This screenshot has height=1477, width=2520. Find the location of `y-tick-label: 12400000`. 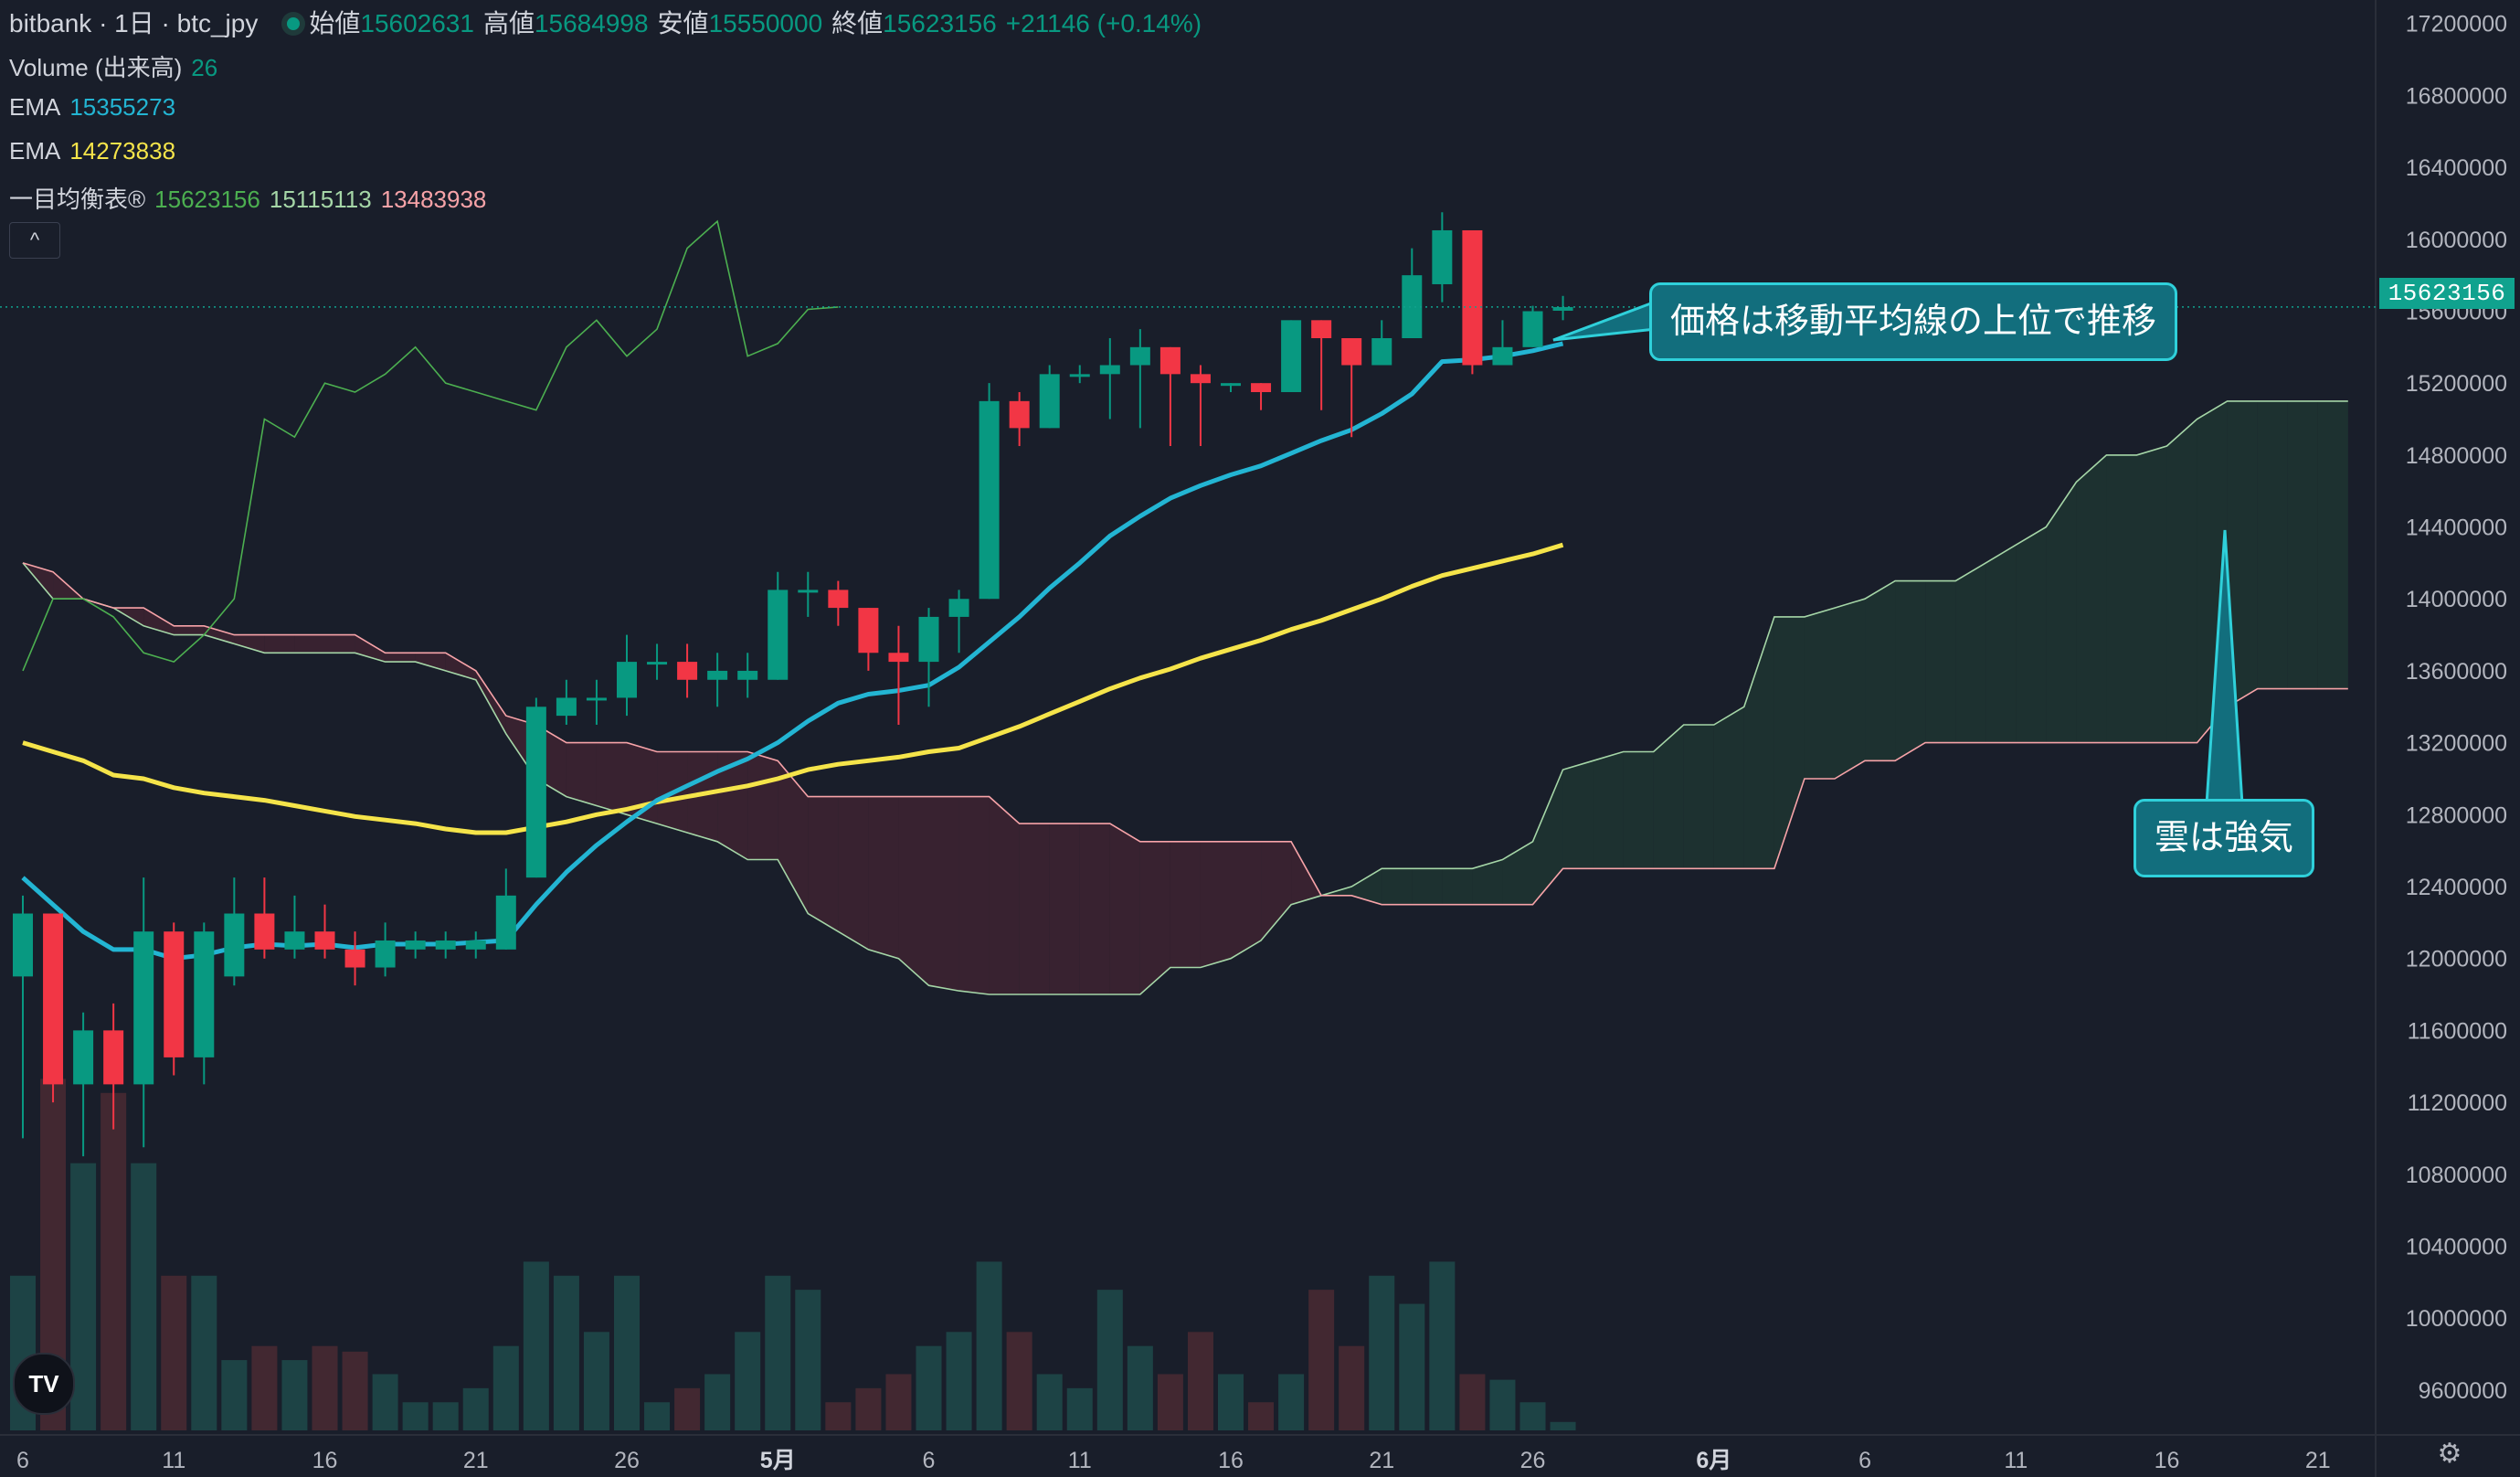

y-tick-label: 12400000 is located at coordinates (2457, 887).